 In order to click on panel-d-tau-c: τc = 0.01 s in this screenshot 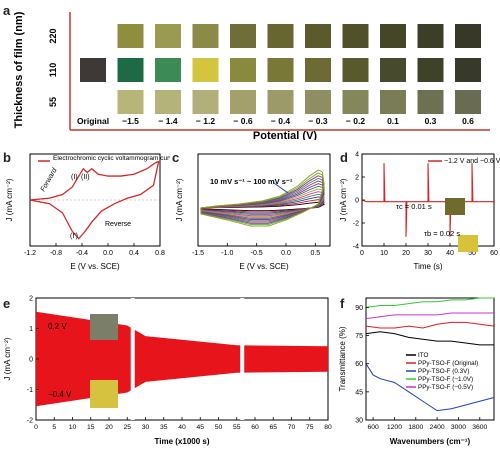, I will do `click(414, 206)`.